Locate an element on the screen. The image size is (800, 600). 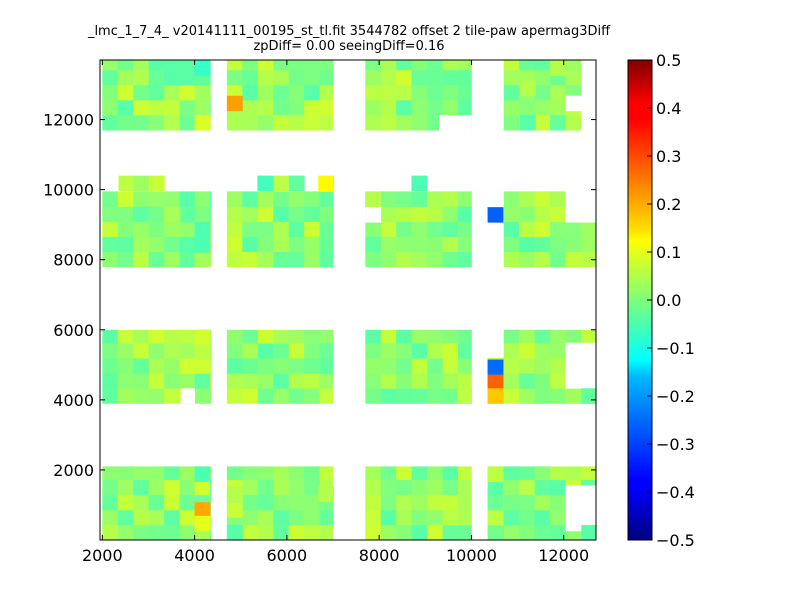
colorbar-tick-label: 0.1 is located at coordinates (668, 252).